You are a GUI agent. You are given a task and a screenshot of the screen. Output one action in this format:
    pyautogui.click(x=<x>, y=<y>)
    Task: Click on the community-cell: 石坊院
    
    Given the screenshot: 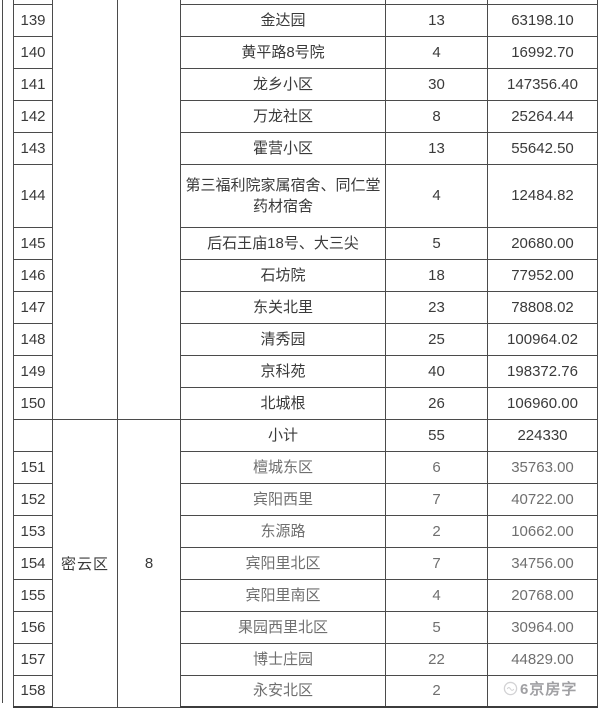 What is the action you would take?
    pyautogui.click(x=283, y=275)
    